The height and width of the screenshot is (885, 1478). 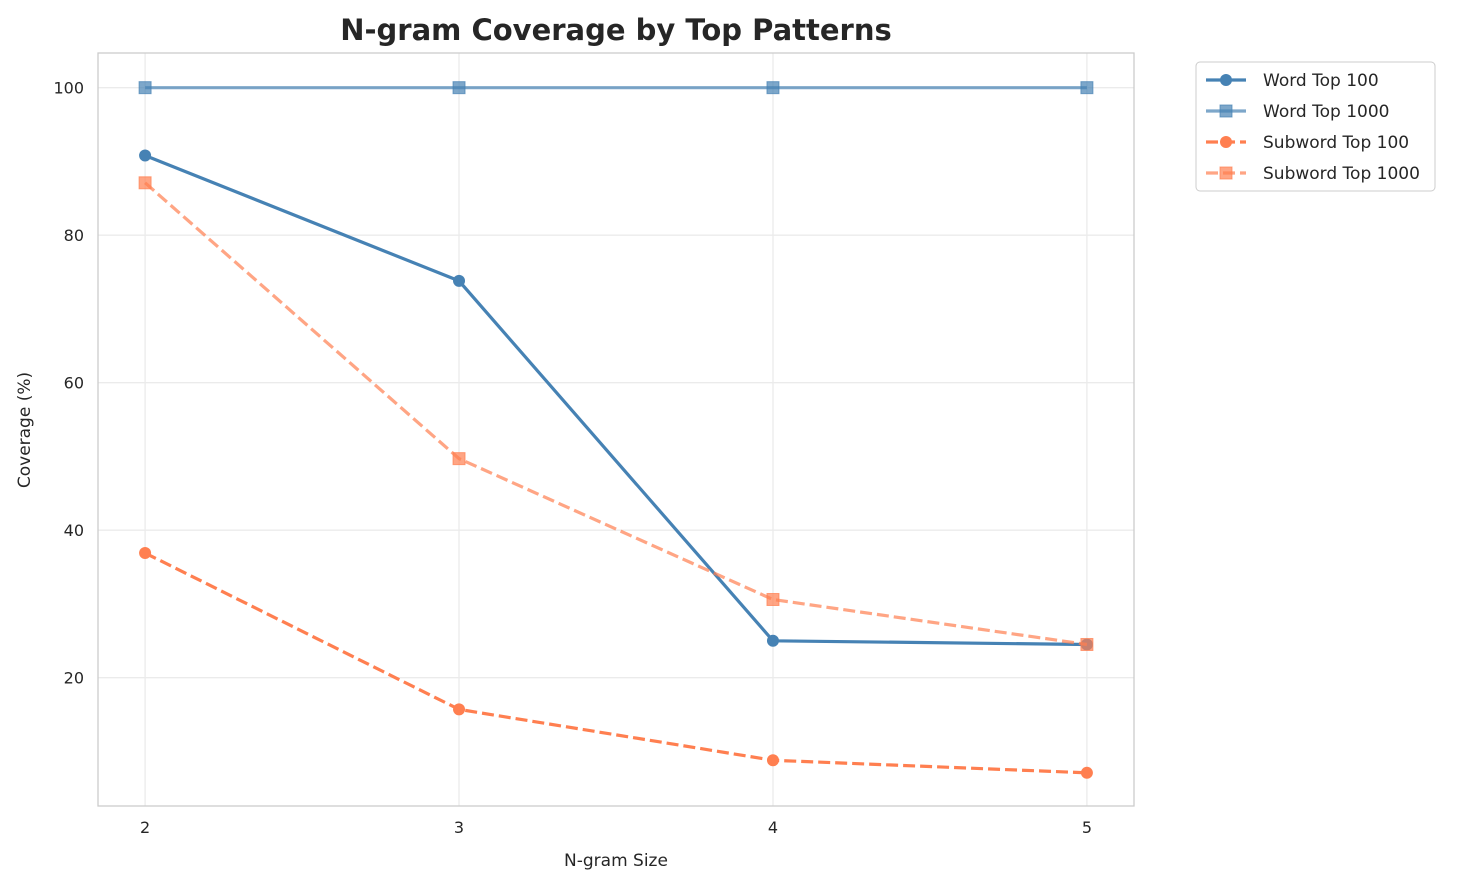 What do you see at coordinates (68, 88) in the screenshot?
I see `y-tick-label: 100` at bounding box center [68, 88].